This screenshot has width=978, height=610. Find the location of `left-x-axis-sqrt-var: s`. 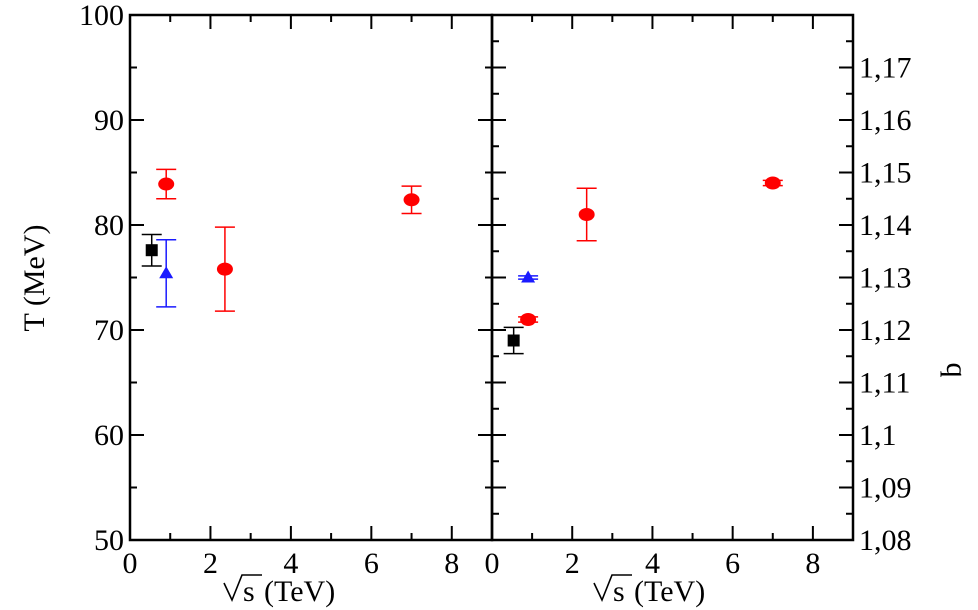

left-x-axis-sqrt-var: s is located at coordinates (249, 591).